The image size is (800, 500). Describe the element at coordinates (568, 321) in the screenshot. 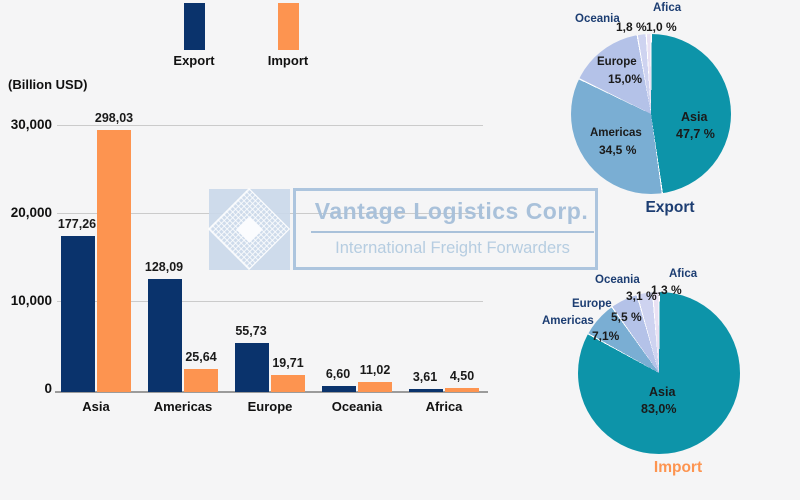

I see `import-pie-label-americas: Americas` at that location.